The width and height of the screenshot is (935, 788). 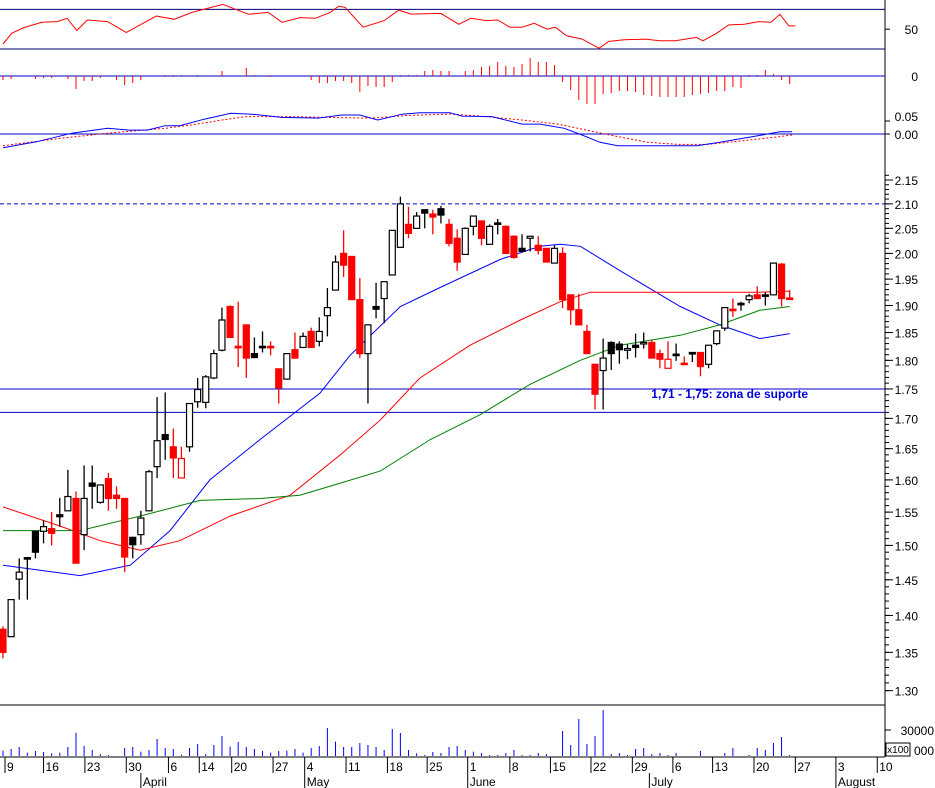 What do you see at coordinates (907, 450) in the screenshot?
I see `price-axis-label: 1.65` at bounding box center [907, 450].